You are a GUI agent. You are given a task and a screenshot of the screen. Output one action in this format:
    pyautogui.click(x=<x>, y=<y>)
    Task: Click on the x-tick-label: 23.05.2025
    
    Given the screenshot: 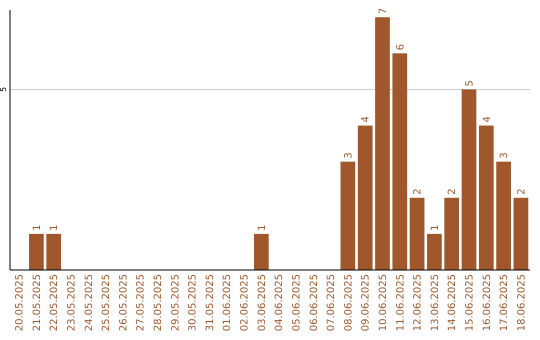 What is the action you would take?
    pyautogui.click(x=72, y=303)
    